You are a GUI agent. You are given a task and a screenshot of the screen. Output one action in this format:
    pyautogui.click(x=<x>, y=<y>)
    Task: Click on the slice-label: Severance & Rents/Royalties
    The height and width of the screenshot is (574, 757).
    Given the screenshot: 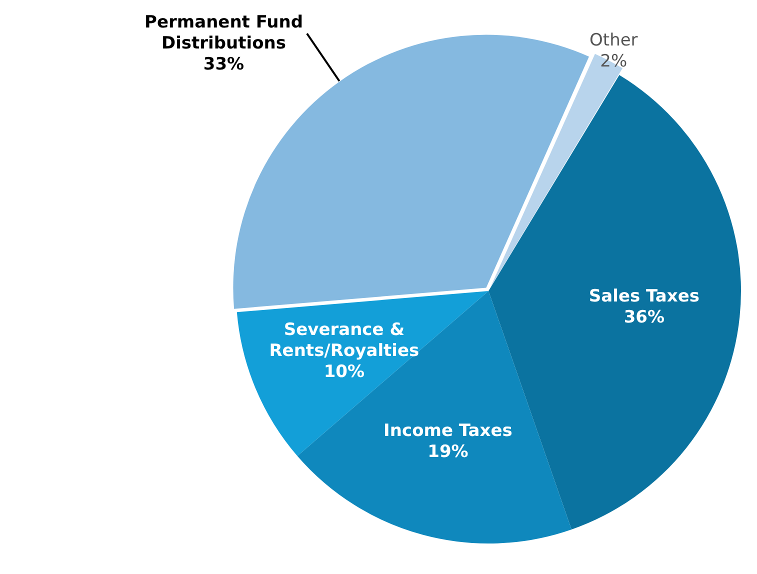 What is the action you would take?
    pyautogui.click(x=344, y=341)
    